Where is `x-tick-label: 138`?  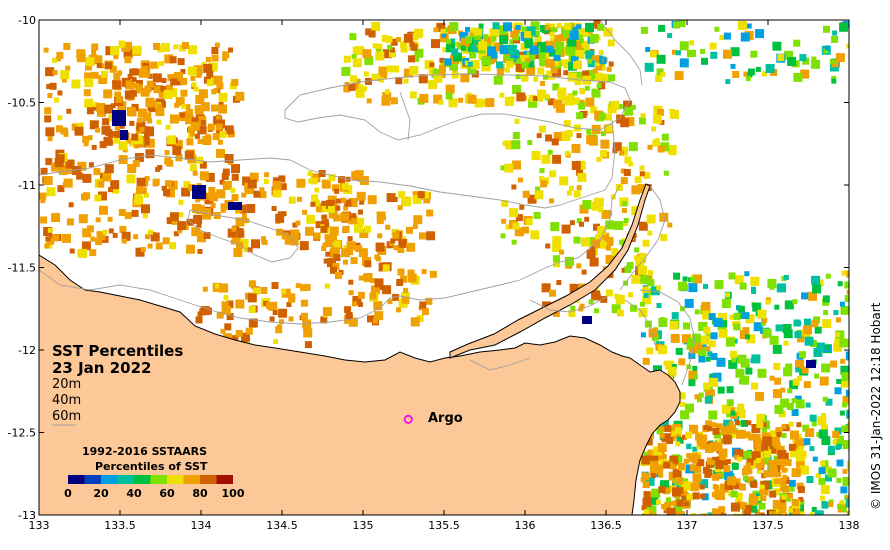 x-tick-label: 138 is located at coordinates (849, 525).